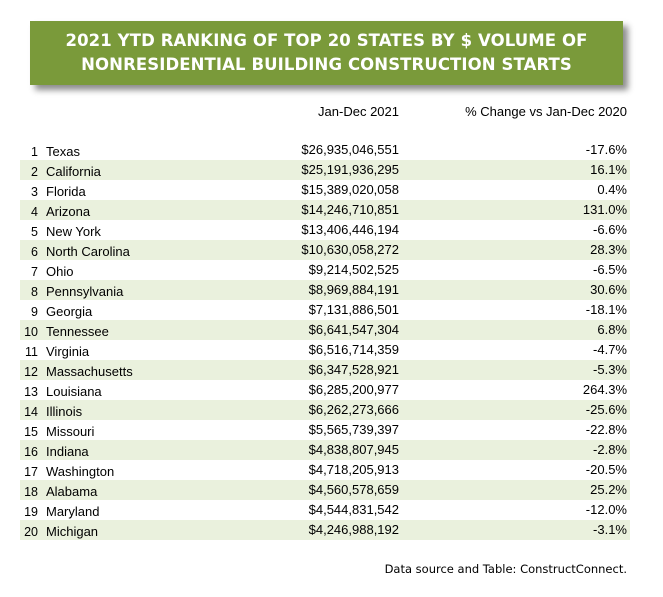 Image resolution: width=663 pixels, height=597 pixels. What do you see at coordinates (34, 292) in the screenshot?
I see `rank-cell: 8` at bounding box center [34, 292].